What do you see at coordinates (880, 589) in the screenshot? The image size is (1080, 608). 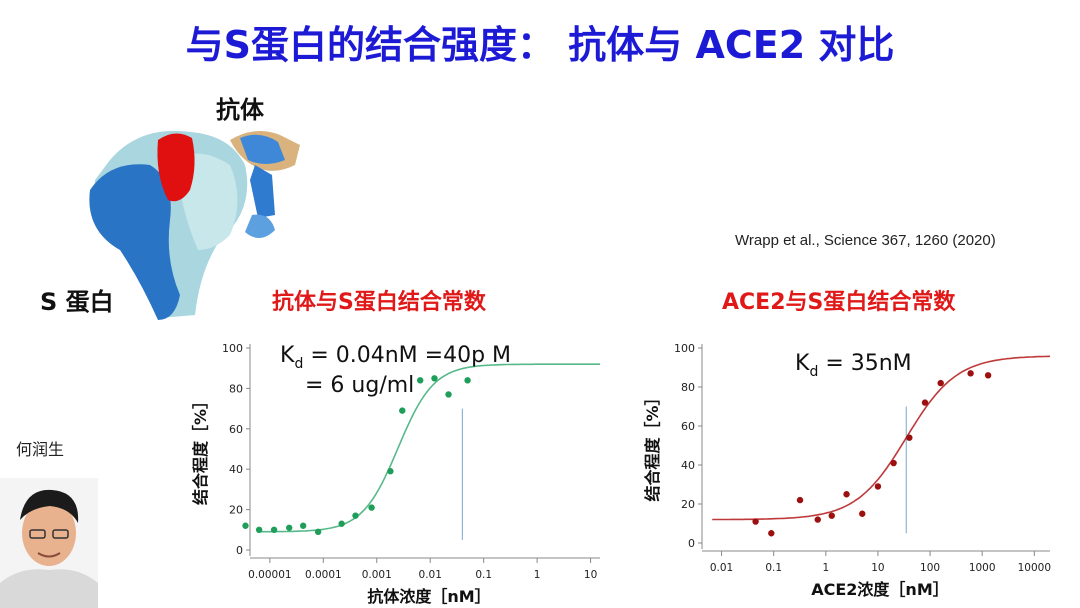 I see `x-axis-label: ACE2浓度［nM］` at bounding box center [880, 589].